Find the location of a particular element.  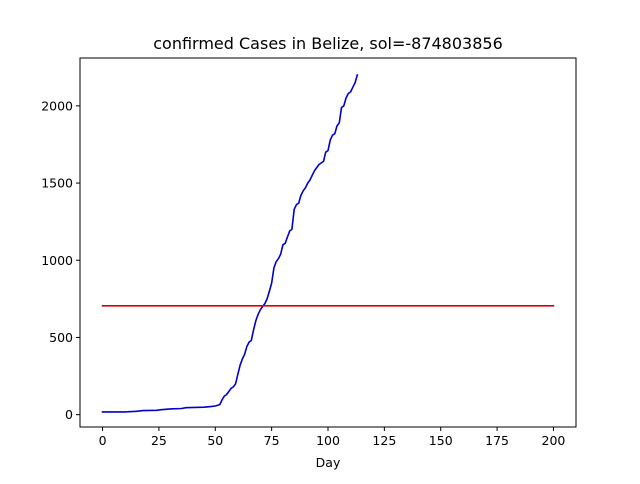

x-axis: 0 25 50 75 100 125 150 175 200 is located at coordinates (332, 437).